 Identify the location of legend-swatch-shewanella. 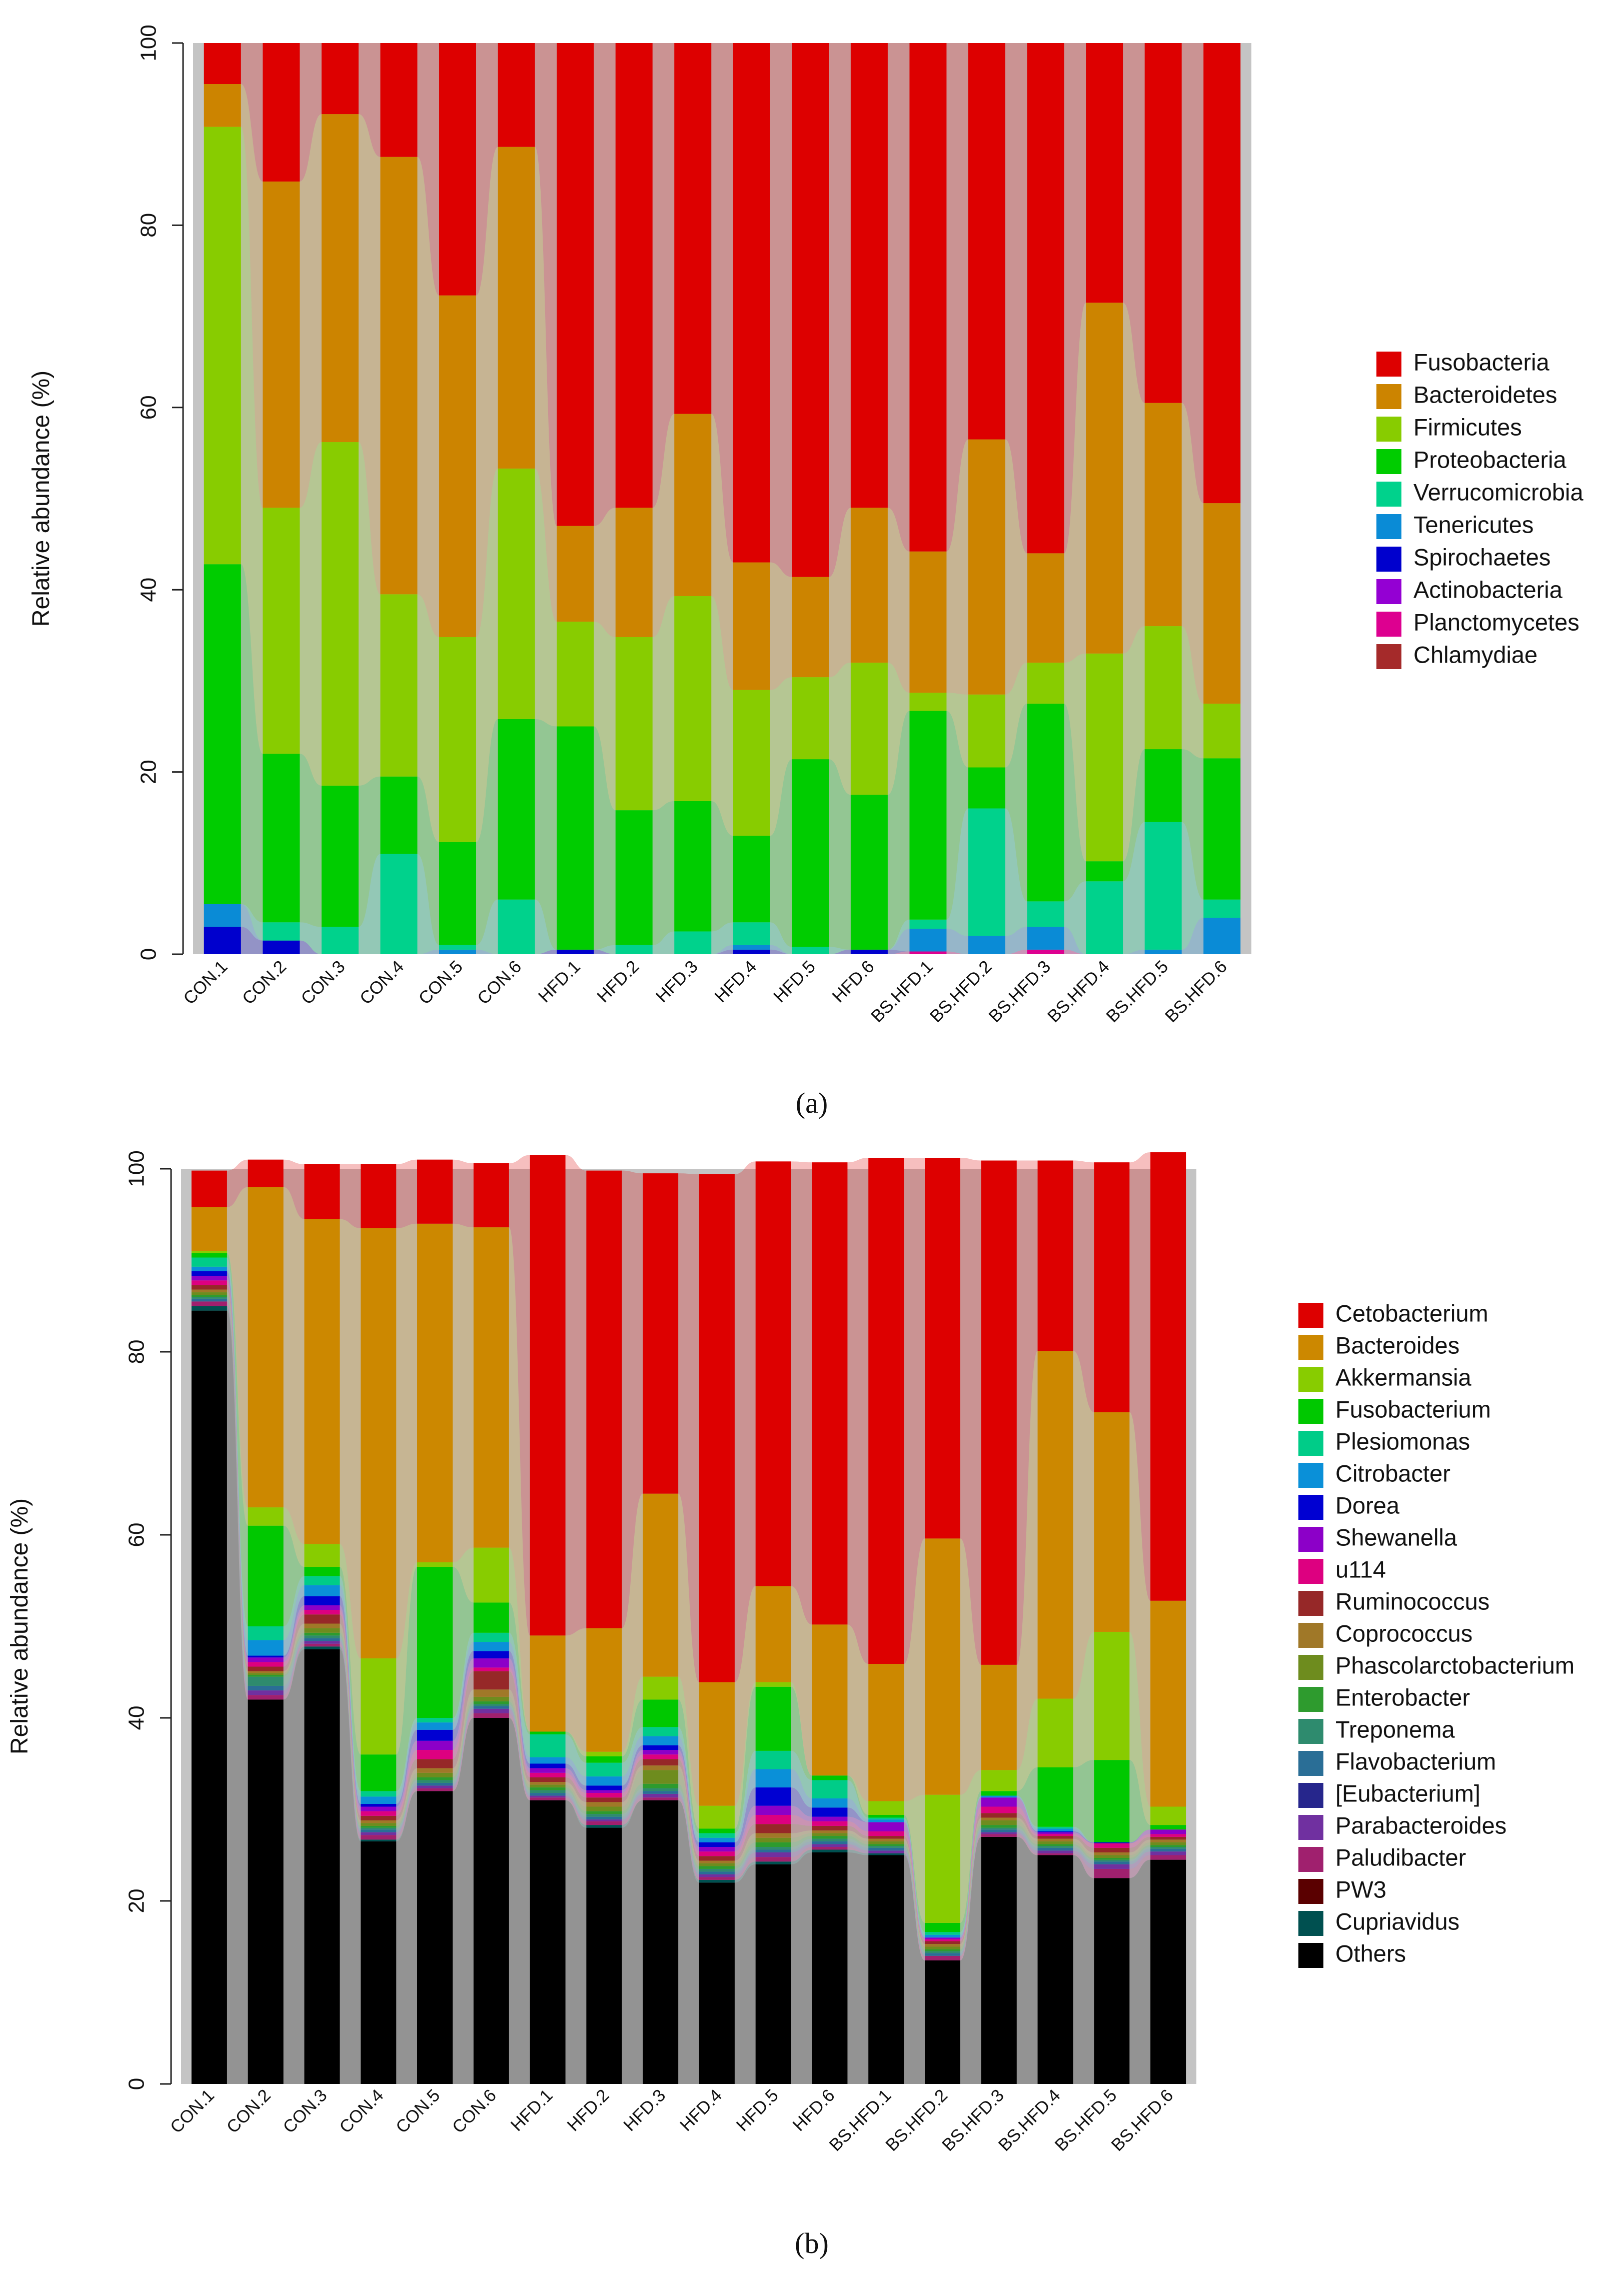
(1310, 1540).